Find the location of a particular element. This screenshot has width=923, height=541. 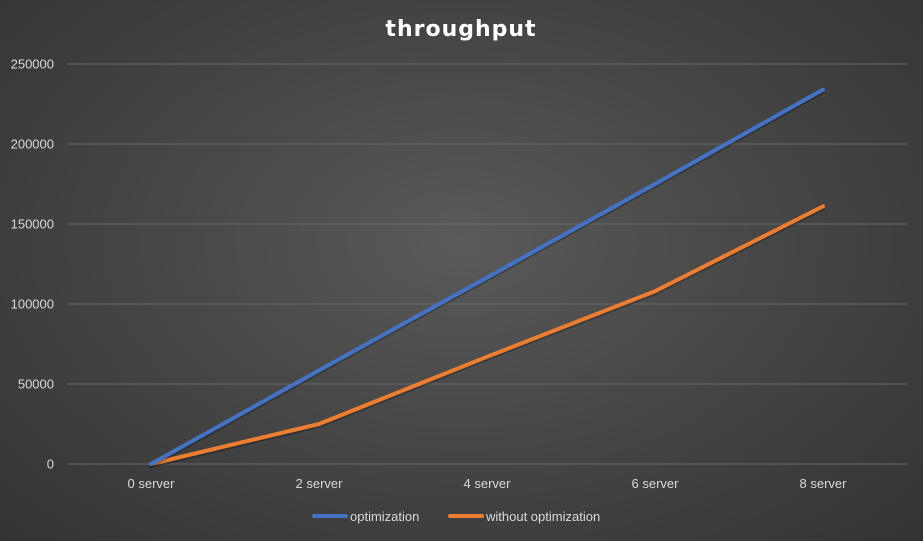

y-tick-label: 100000 is located at coordinates (32, 304).